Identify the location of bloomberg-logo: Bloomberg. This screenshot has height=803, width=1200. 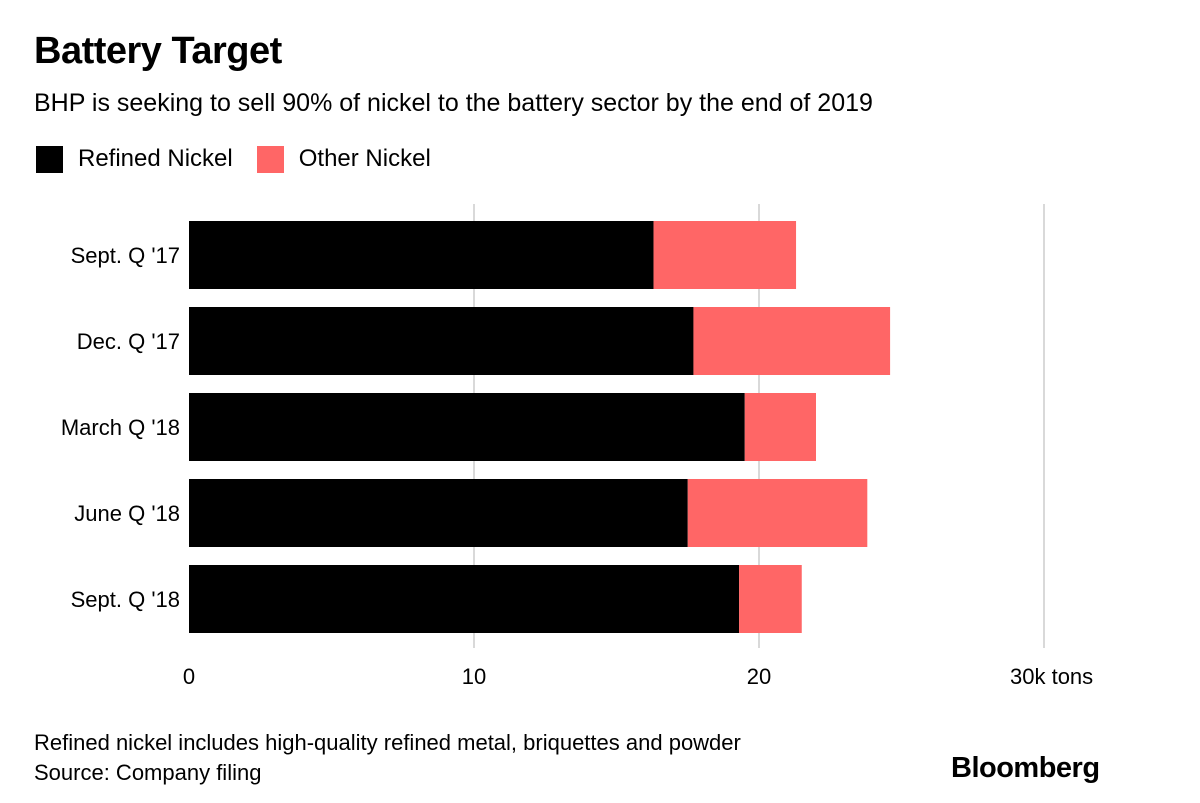
(1025, 768).